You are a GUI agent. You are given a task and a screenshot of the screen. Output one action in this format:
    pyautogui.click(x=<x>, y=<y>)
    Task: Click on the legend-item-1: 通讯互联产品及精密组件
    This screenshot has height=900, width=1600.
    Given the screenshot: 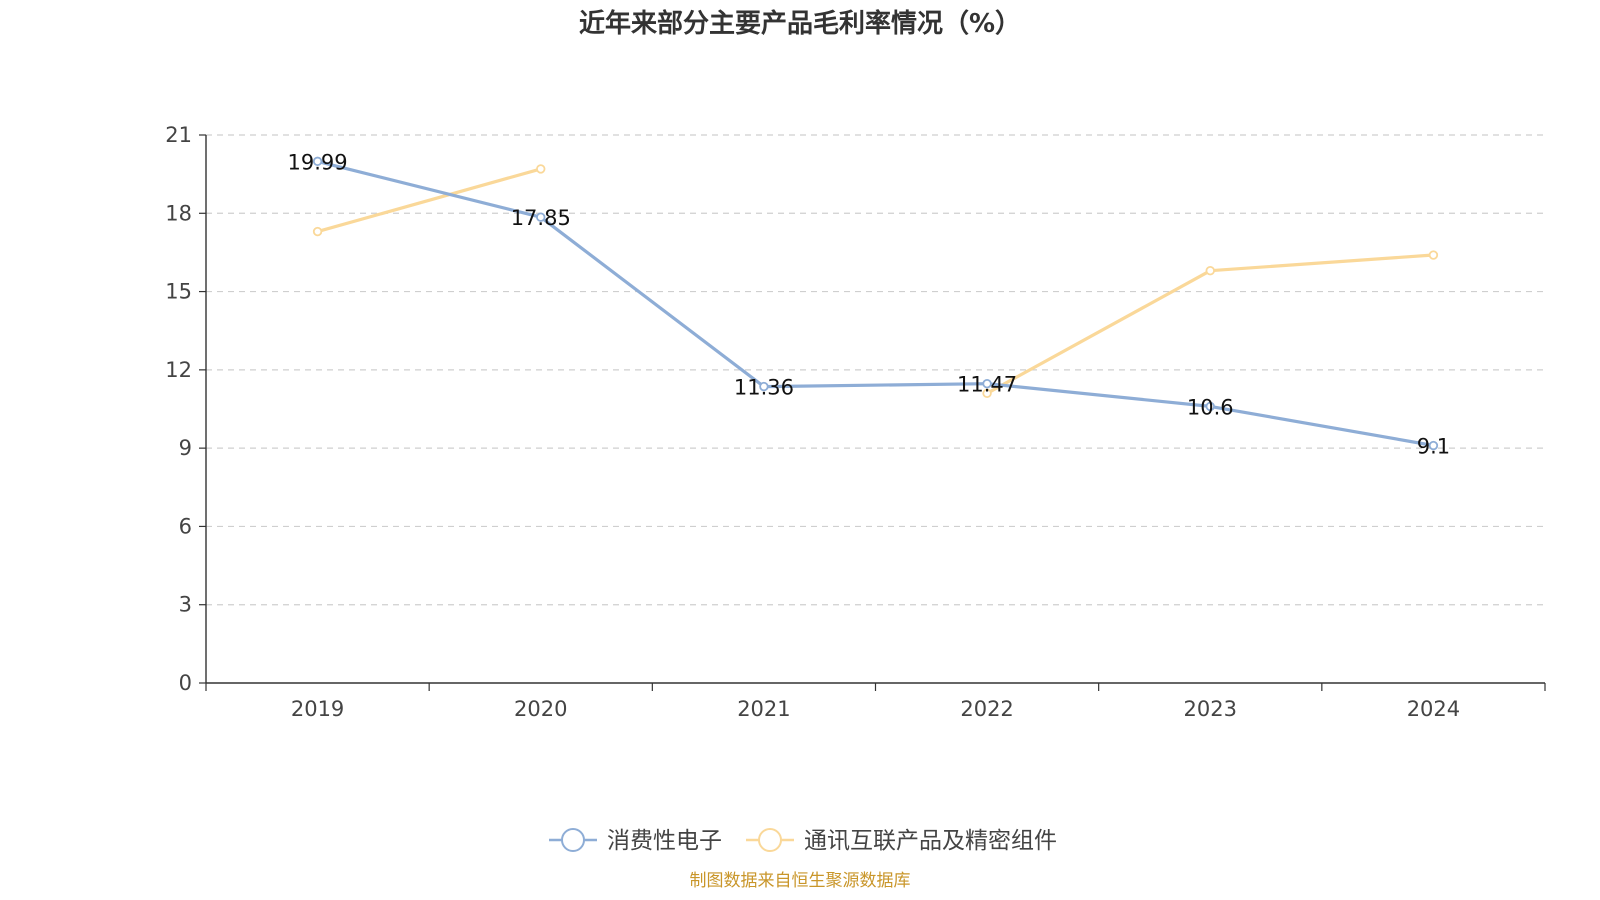 What is the action you would take?
    pyautogui.click(x=901, y=841)
    